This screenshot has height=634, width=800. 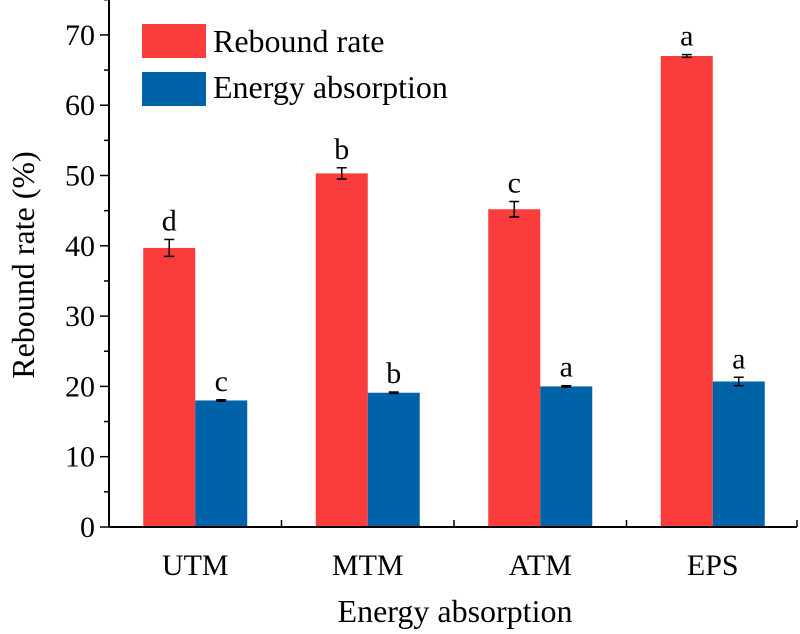 What do you see at coordinates (540, 565) in the screenshot?
I see `x-tick-label: ATM` at bounding box center [540, 565].